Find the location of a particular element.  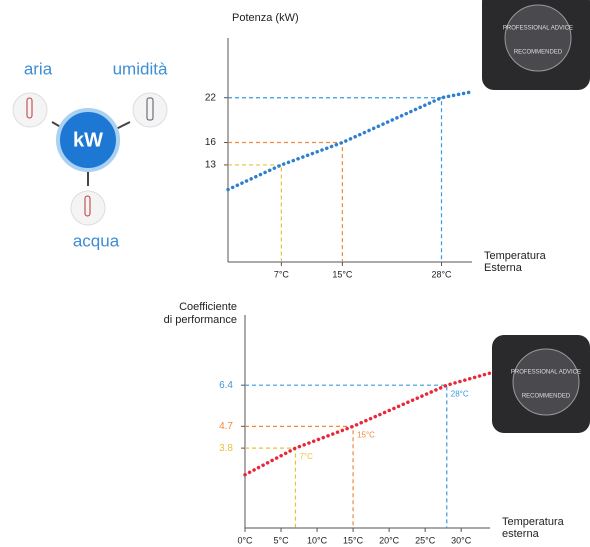

x-axis-title: esterna is located at coordinates (521, 534).